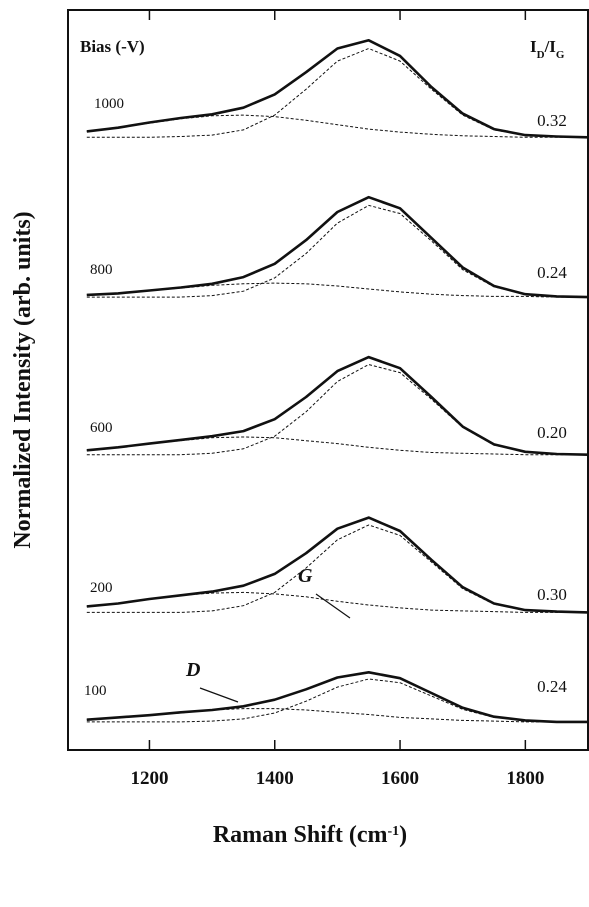  I want to click on ratio-header-part: G, so click(560, 55).